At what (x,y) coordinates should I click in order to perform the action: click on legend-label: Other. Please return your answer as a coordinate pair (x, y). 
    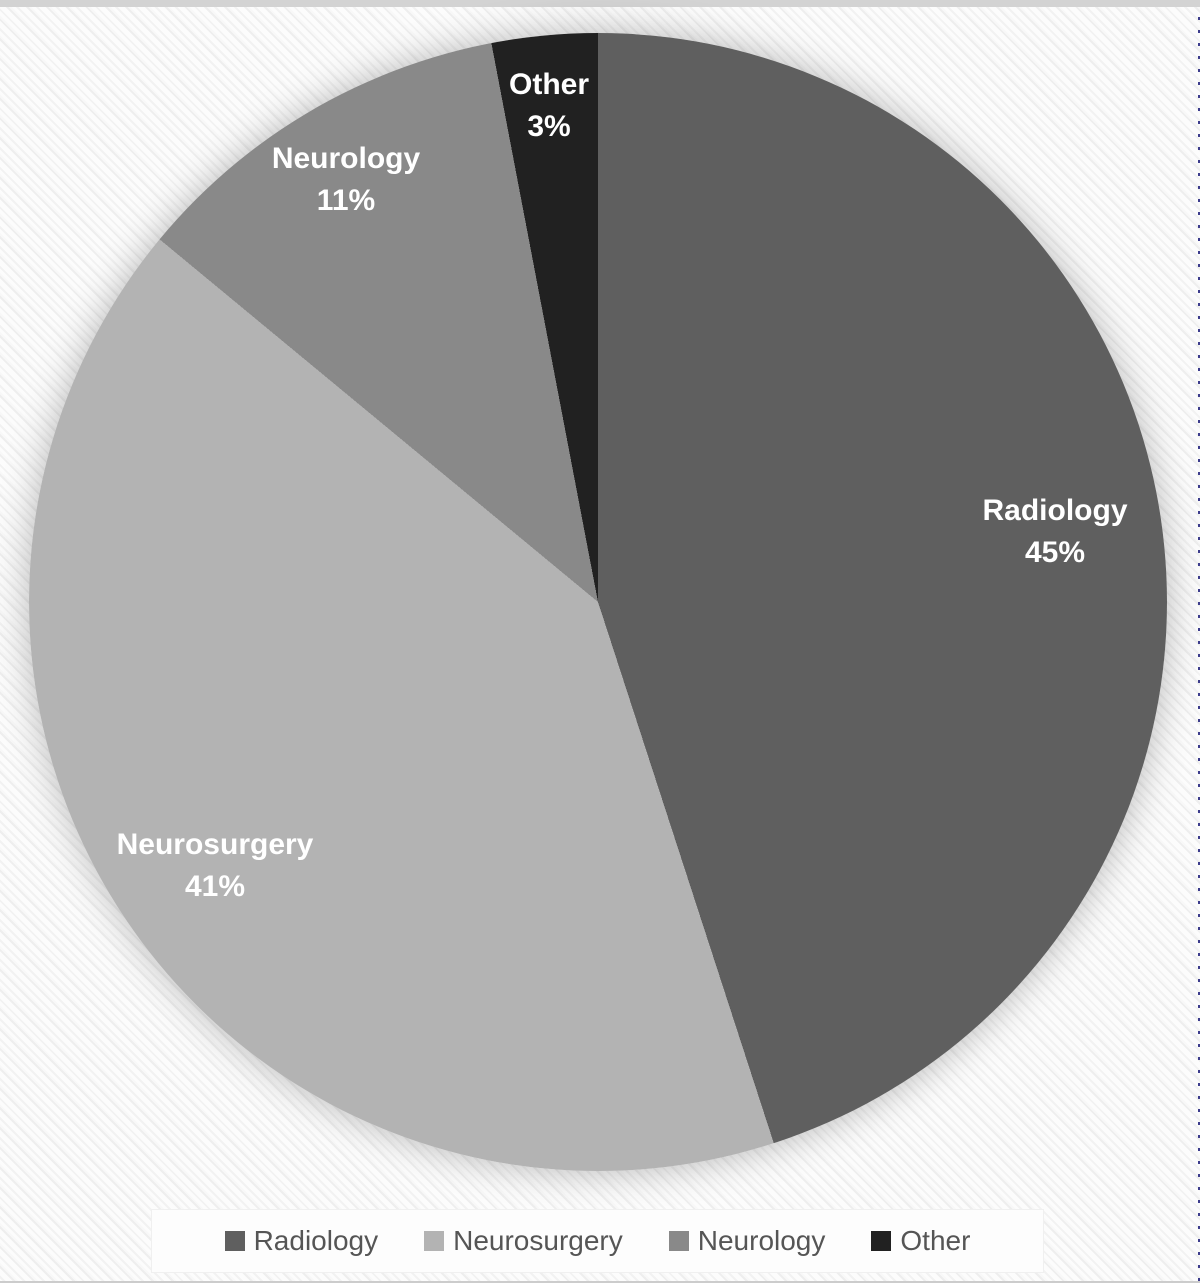
    Looking at the image, I should click on (935, 1240).